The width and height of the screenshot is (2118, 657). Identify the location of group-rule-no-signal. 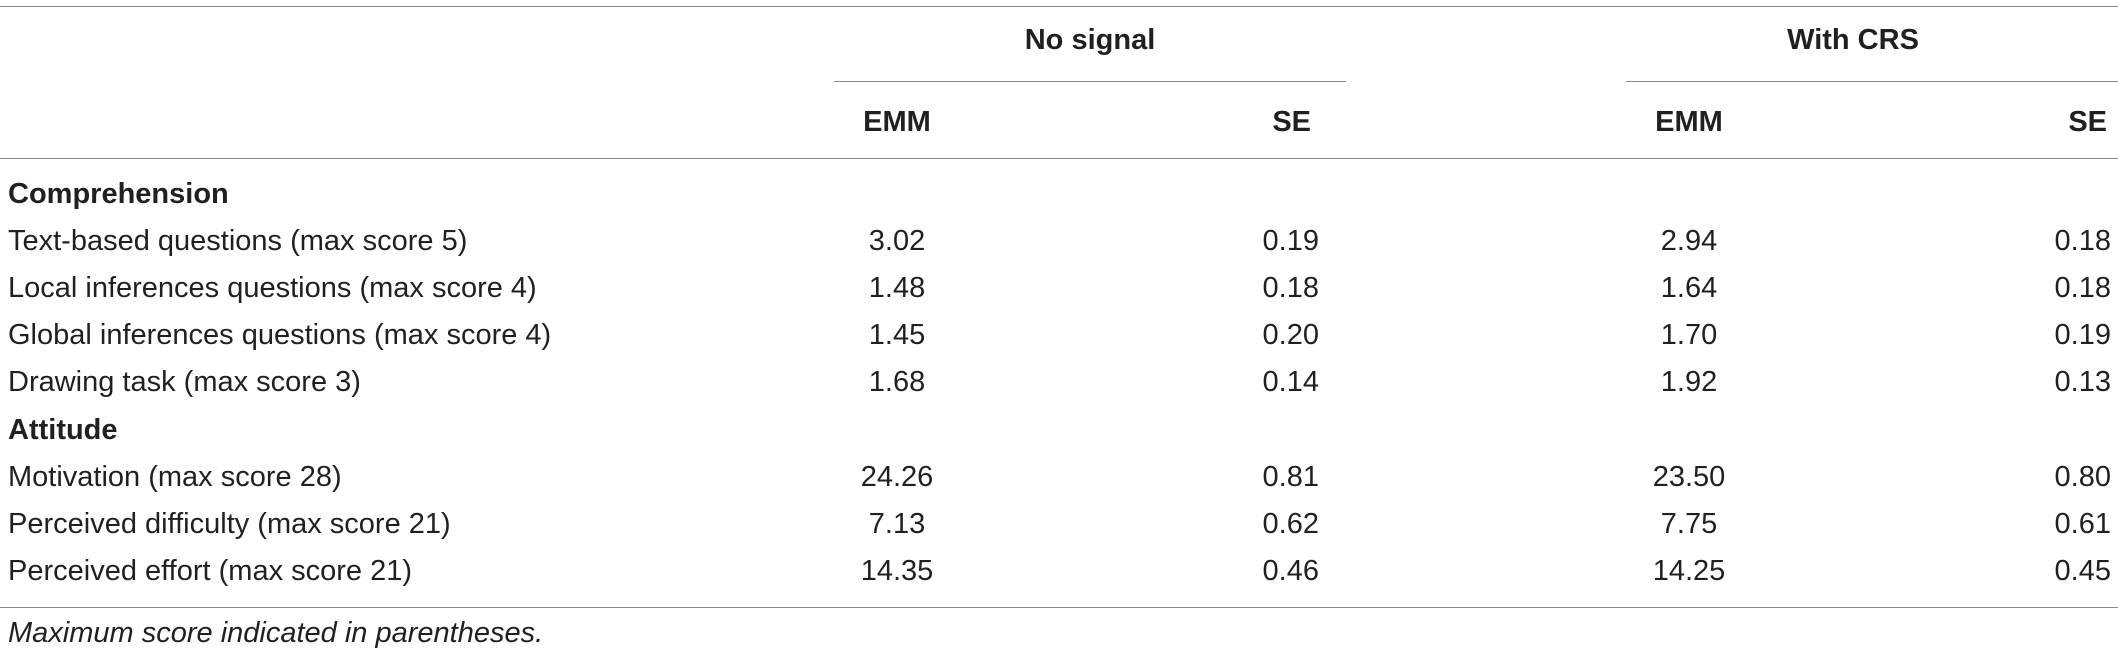
(1090, 81).